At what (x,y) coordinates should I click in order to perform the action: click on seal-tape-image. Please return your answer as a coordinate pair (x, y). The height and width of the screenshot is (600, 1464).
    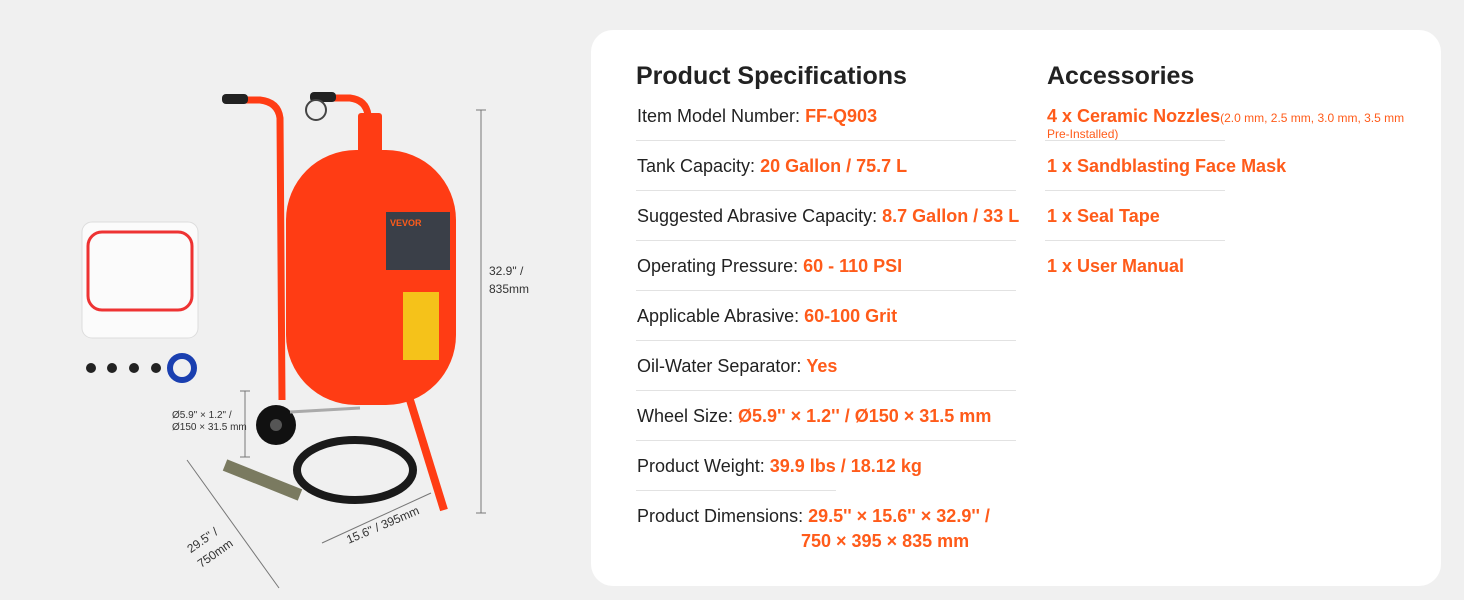
    Looking at the image, I should click on (182, 368).